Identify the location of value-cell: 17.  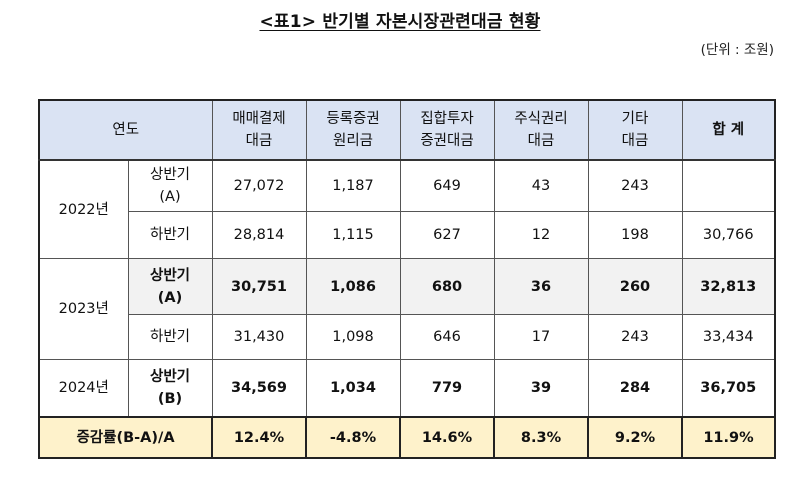
(541, 337).